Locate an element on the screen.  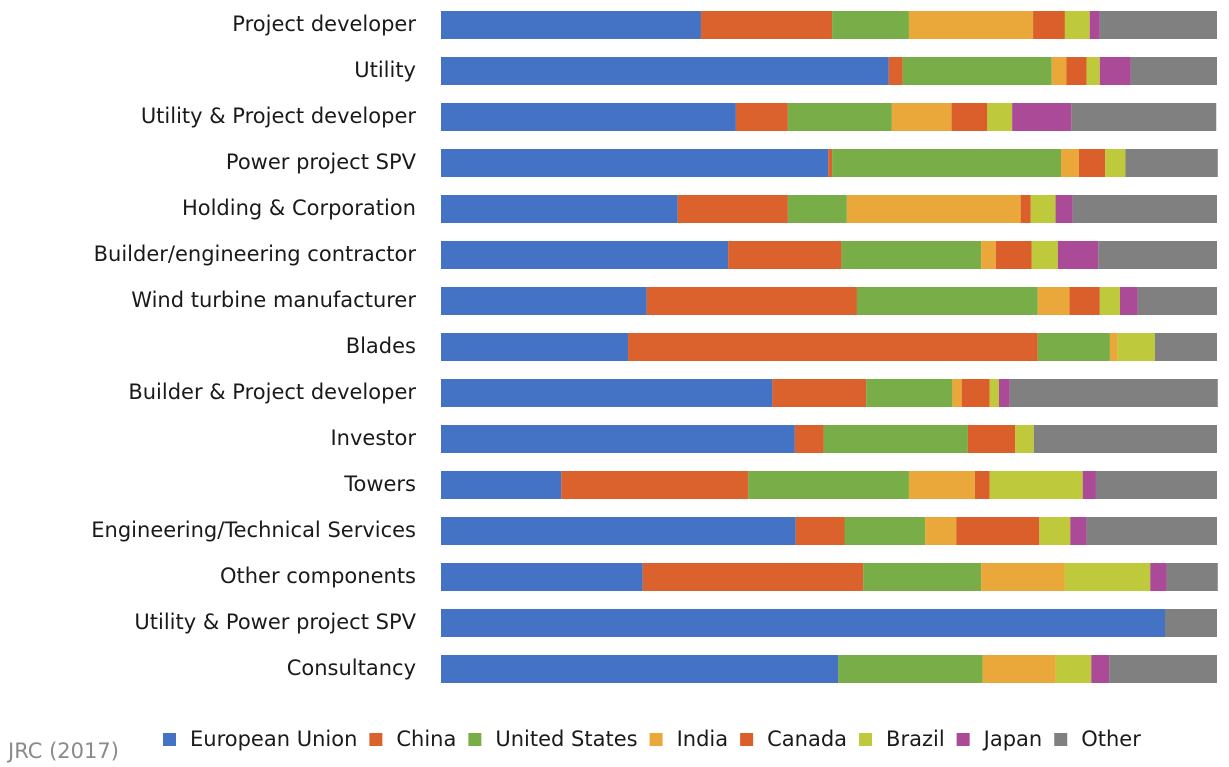
y-tick-label: Engineering/Technical Services is located at coordinates (253, 530).